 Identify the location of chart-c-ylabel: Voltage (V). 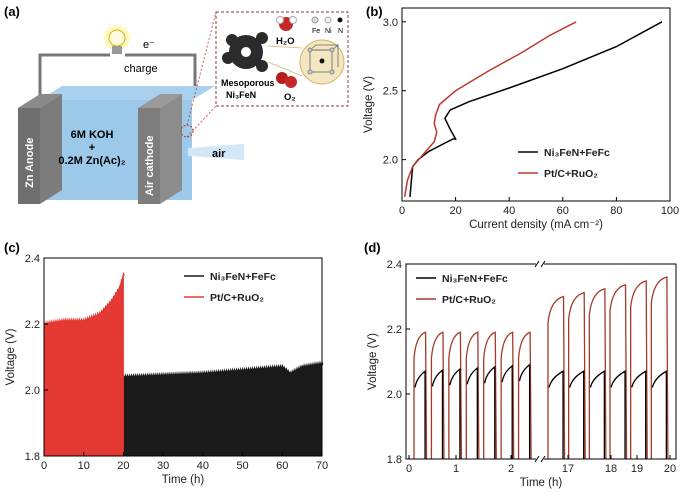
(11, 356).